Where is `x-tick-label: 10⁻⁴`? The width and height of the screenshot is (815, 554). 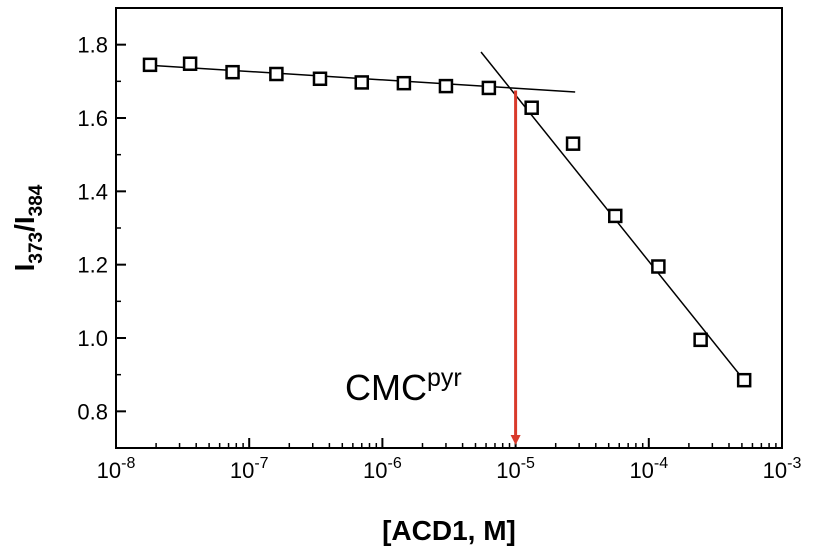
x-tick-label: 10⁻⁴ is located at coordinates (648, 469).